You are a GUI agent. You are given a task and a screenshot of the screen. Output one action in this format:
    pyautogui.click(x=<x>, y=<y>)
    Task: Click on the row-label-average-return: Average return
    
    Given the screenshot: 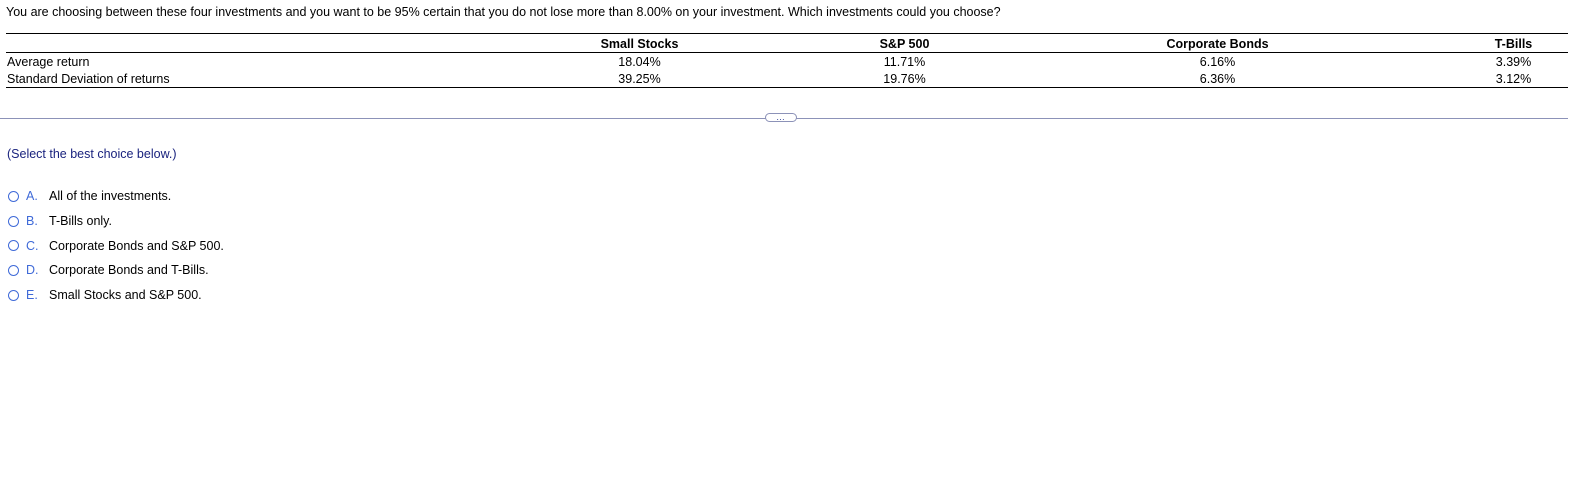 What is the action you would take?
    pyautogui.click(x=48, y=62)
    